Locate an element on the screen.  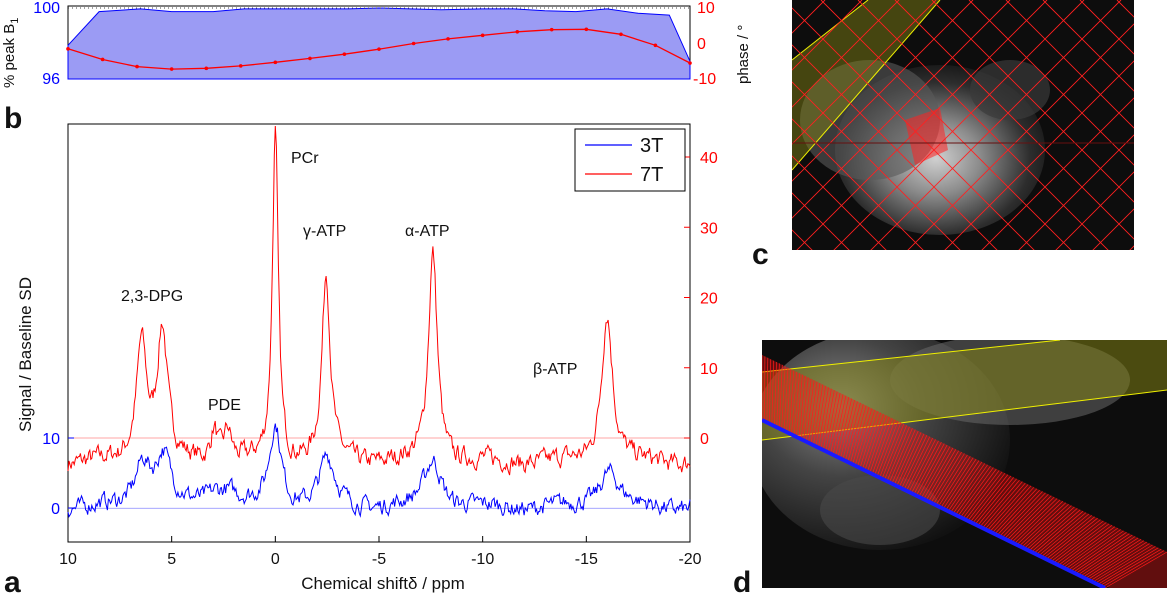
legend-label-7t: 7T is located at coordinates (651, 175).